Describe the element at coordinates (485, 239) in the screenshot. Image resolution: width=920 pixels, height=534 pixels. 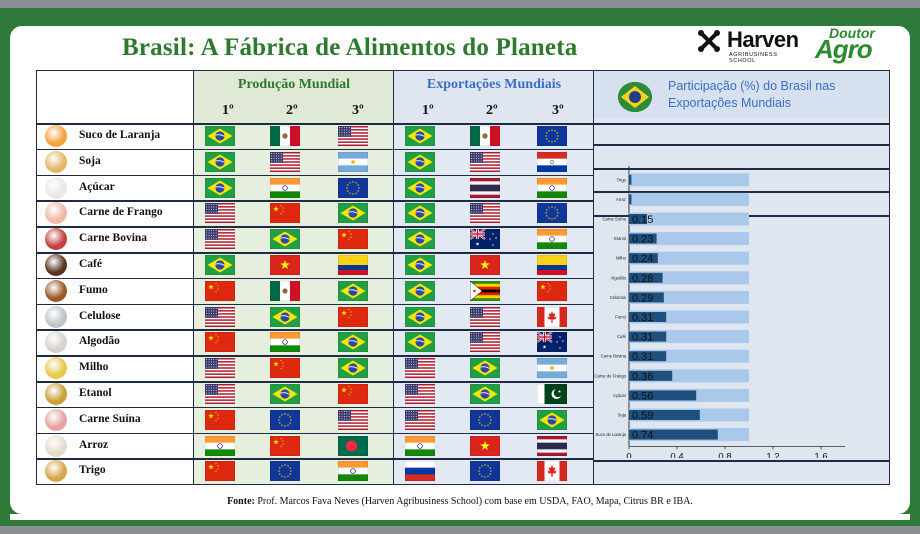
I see `flag-australia-icon` at that location.